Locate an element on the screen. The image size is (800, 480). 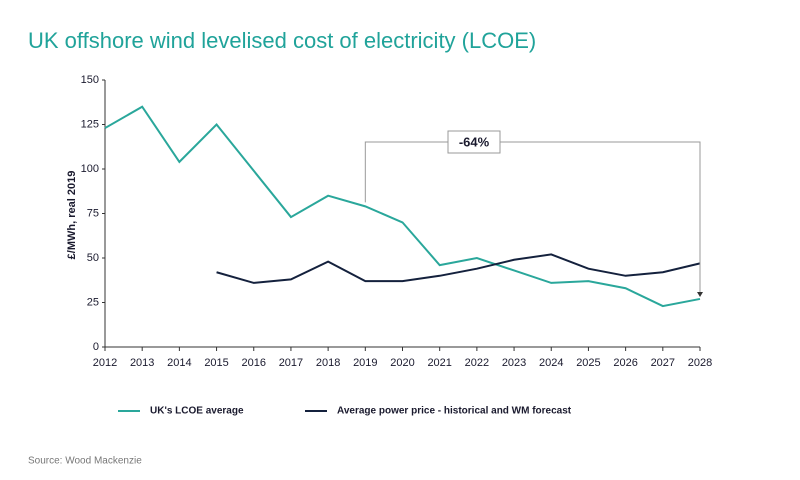
series-line is located at coordinates (458, 268).